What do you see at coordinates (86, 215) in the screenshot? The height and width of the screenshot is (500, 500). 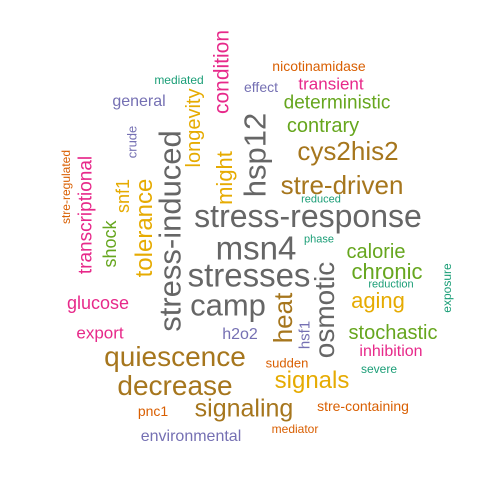 I see `word-transcriptional: transcriptional` at bounding box center [86, 215].